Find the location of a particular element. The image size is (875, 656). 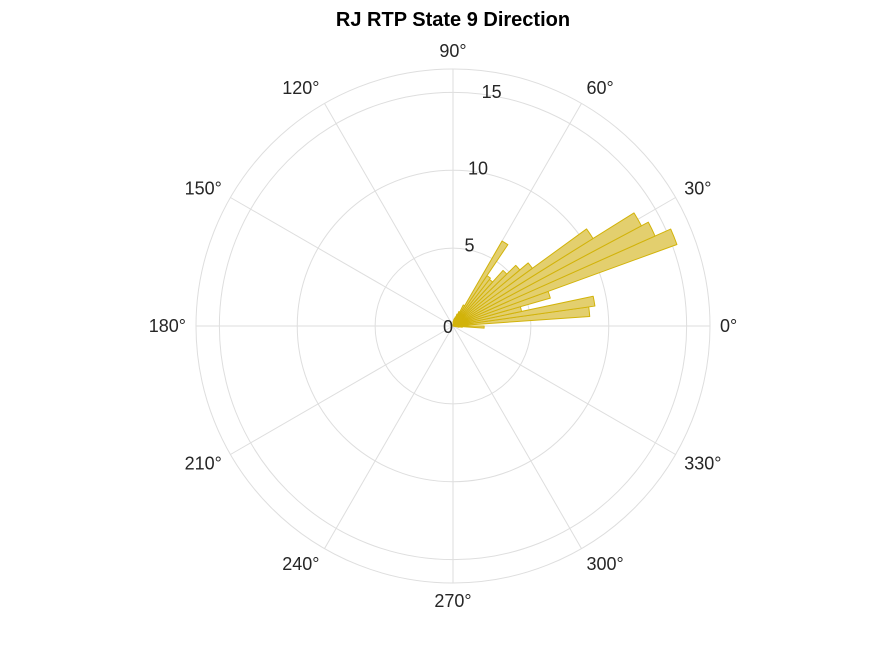

radial-tick-labels: 0 5 10 15 is located at coordinates (472, 209).